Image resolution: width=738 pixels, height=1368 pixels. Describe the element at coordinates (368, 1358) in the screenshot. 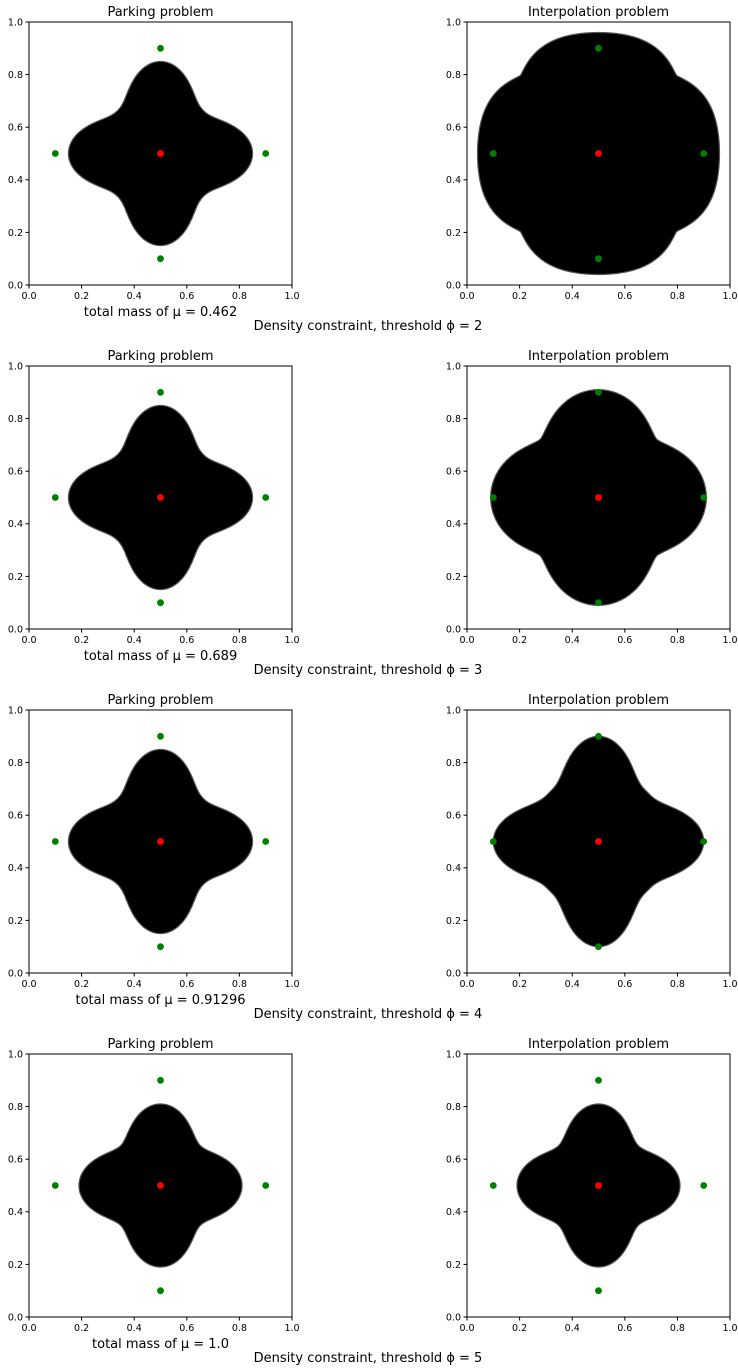

I see `row-caption: Density constraint, threshold ϕ = 5` at that location.